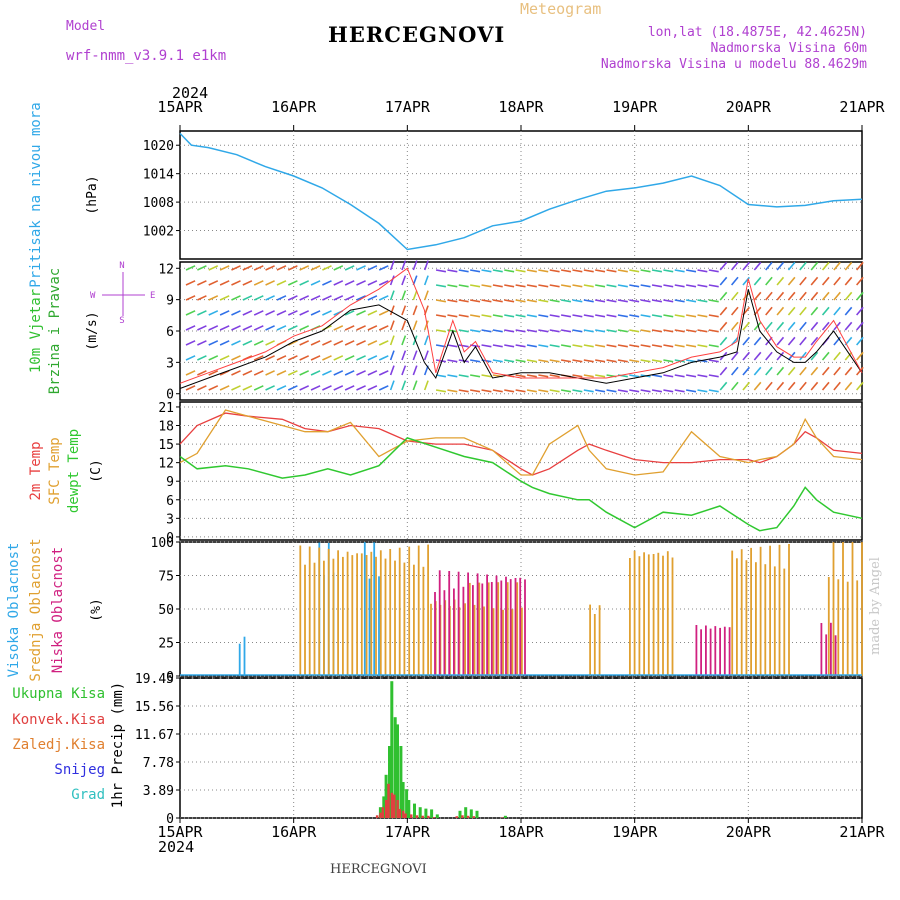 This screenshot has width=900, height=900. What do you see at coordinates (749, 832) in the screenshot?
I see `x-tick-label-bottom: 20APR` at bounding box center [749, 832].